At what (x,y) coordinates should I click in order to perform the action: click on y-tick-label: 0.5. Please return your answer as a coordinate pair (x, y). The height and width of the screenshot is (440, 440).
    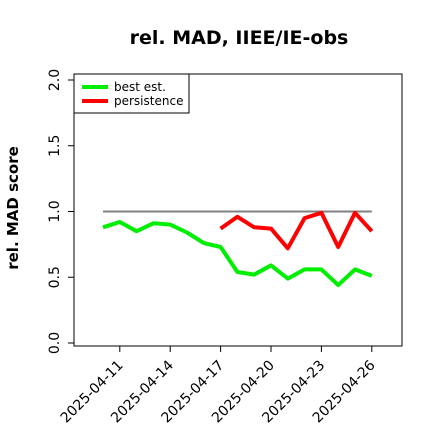
    Looking at the image, I should click on (55, 277).